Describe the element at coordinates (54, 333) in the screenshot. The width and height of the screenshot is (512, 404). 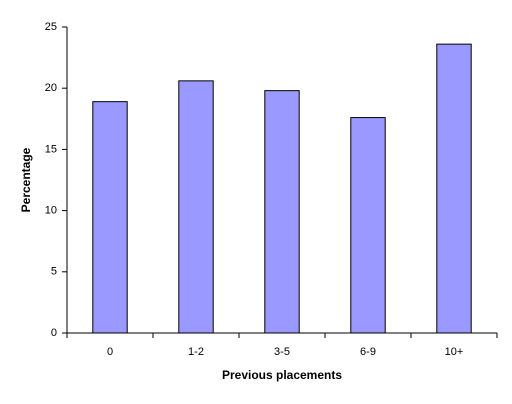
I see `y-tick-label: 0` at that location.